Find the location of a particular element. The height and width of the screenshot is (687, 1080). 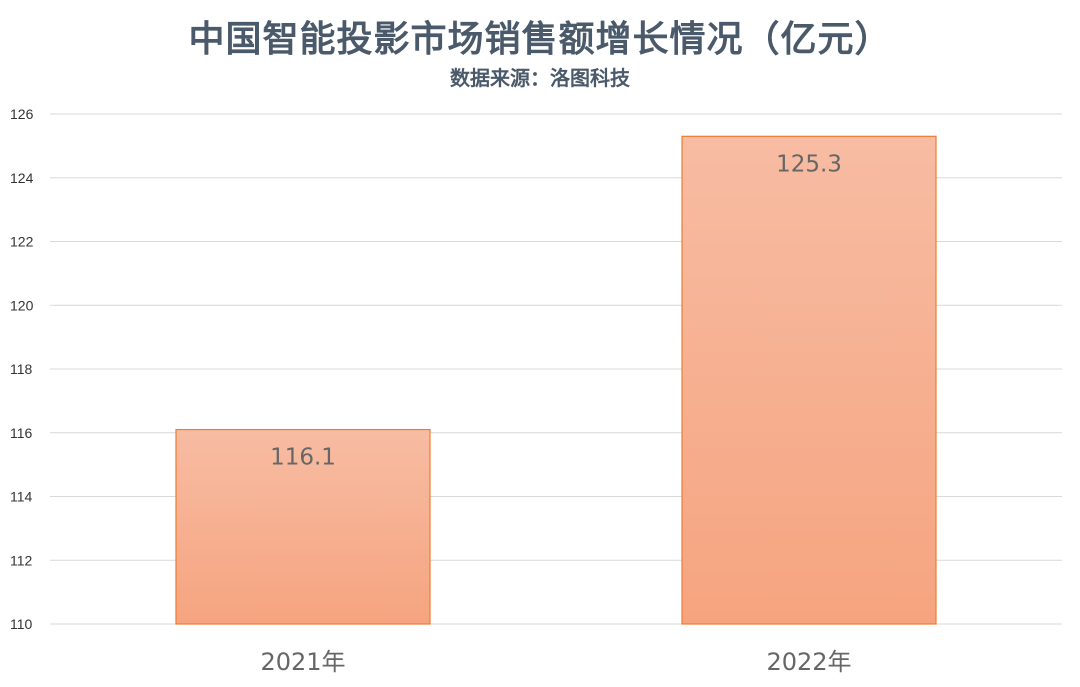

y-tick-label: 114 is located at coordinates (21, 497).